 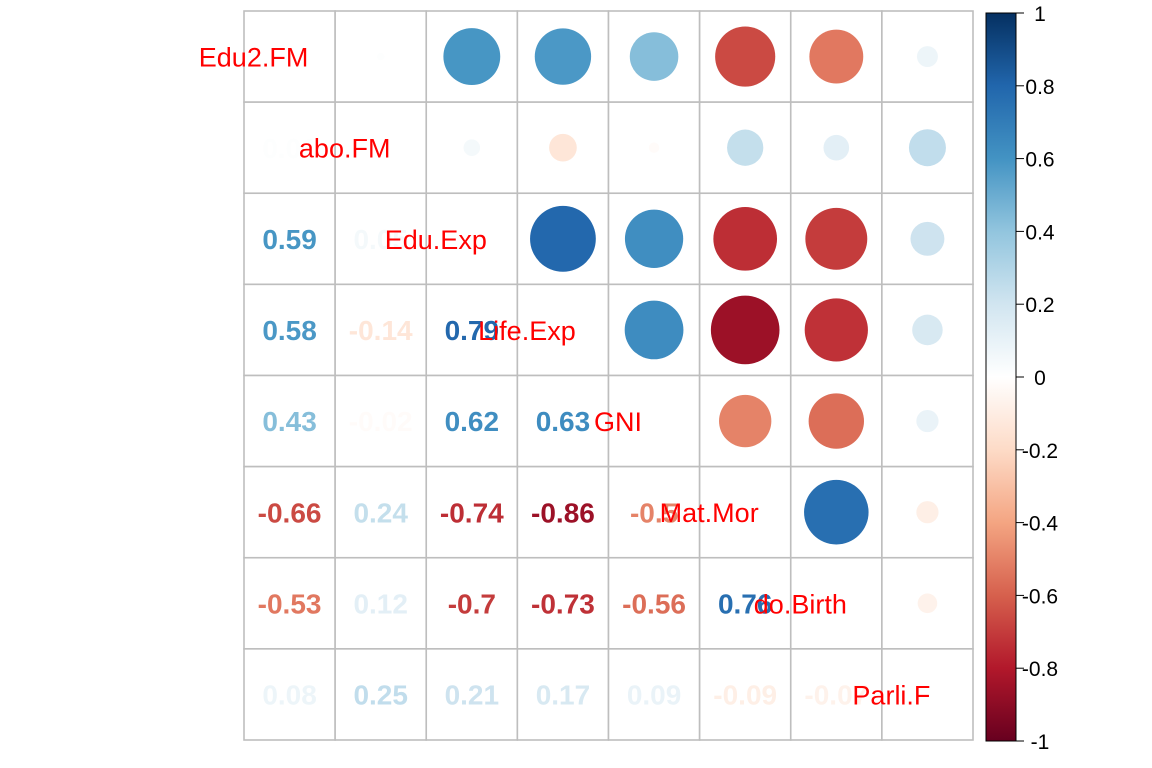 I want to click on colorbar-tick-label: -0.2, so click(x=1040, y=451).